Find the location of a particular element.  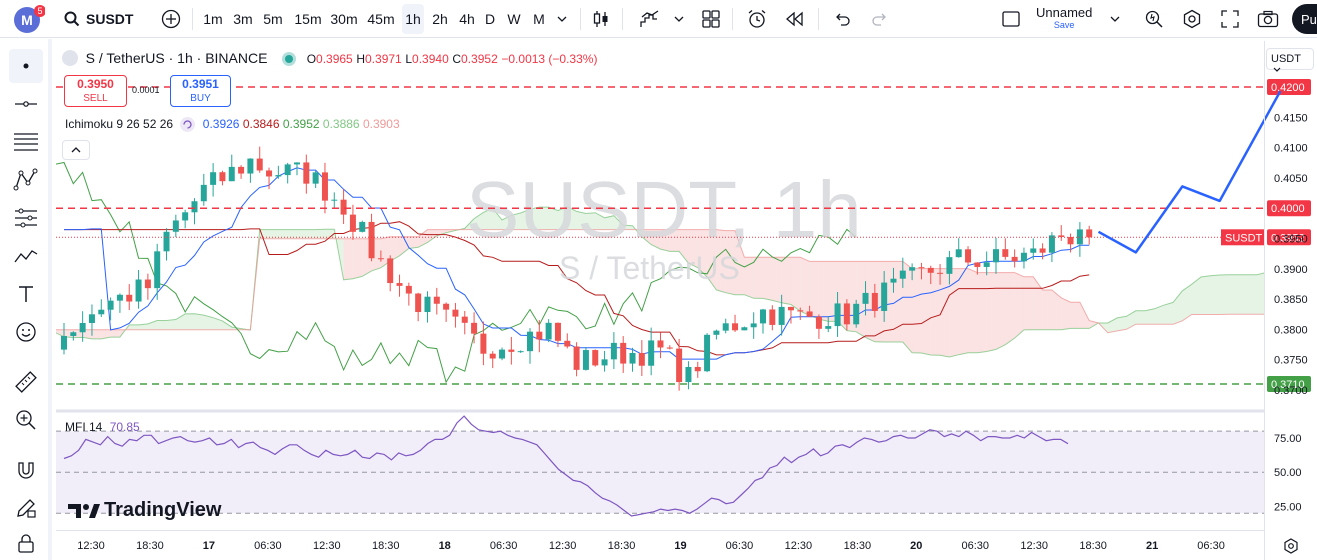

alert-button is located at coordinates (757, 19).